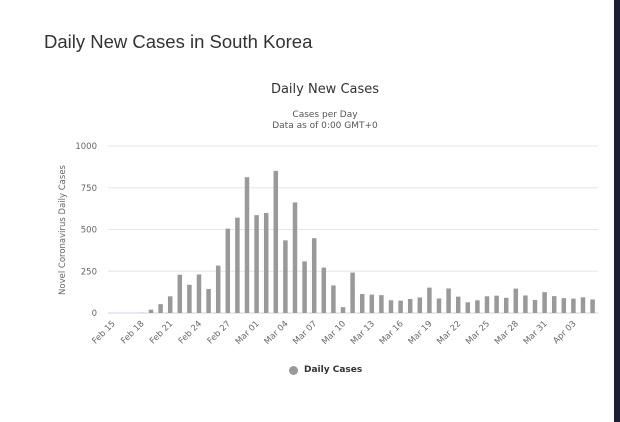 Image resolution: width=620 pixels, height=422 pixels. What do you see at coordinates (334, 333) in the screenshot?
I see `x-tick-label: Mar 10` at bounding box center [334, 333].